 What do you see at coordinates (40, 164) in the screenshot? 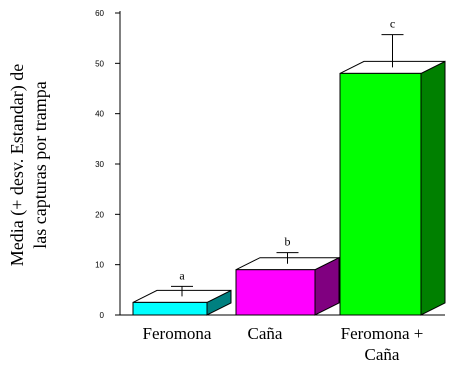
I see `y-axis-label: las capturas por trampa` at bounding box center [40, 164].